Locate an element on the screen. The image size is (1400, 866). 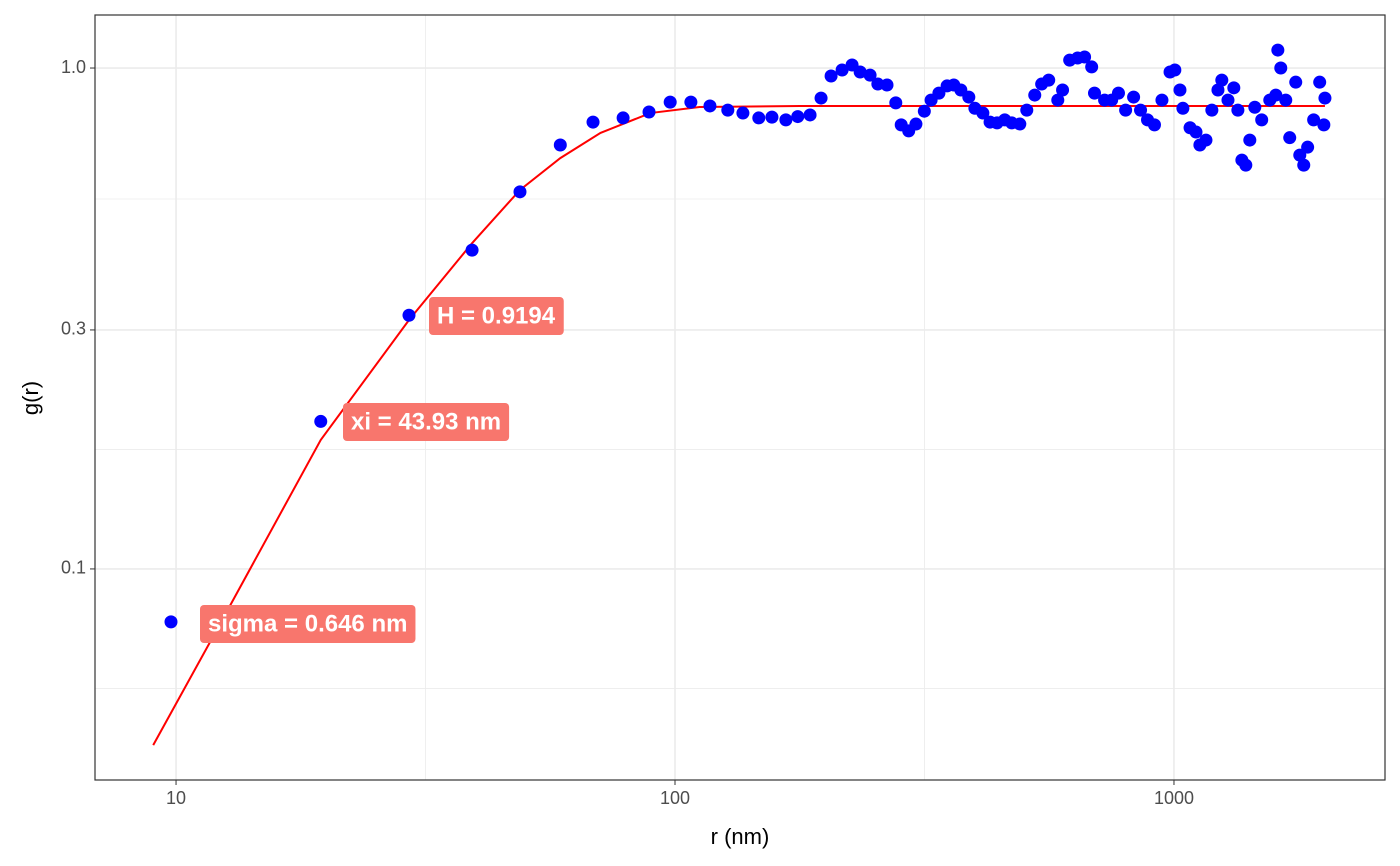
annotation: H = 0.9194 is located at coordinates (496, 316).